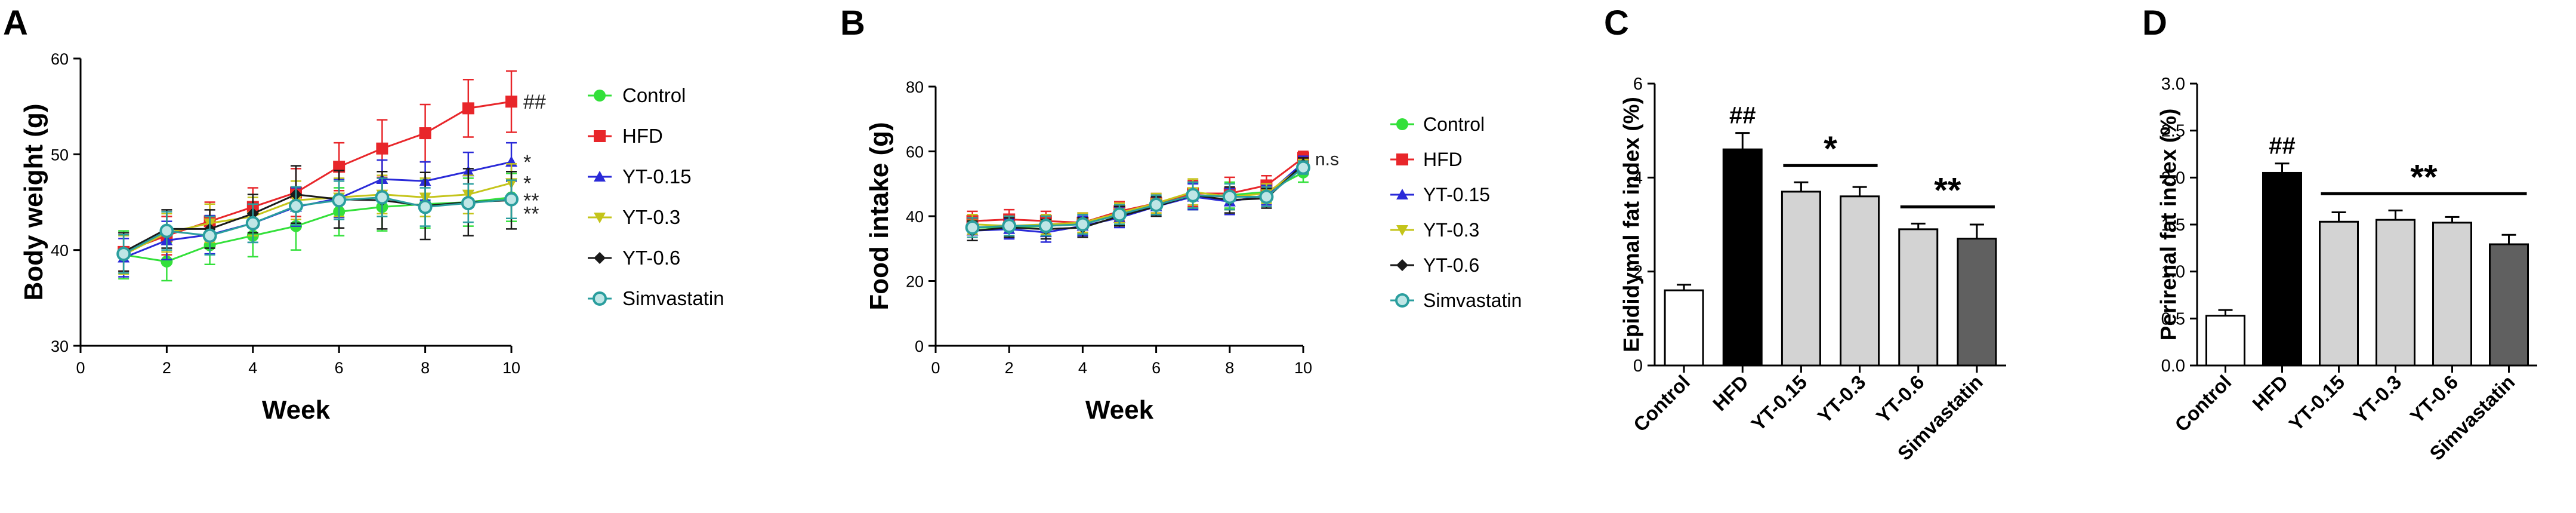 This screenshot has width=2576, height=513. Describe the element at coordinates (60, 155) in the screenshot. I see `y-tick-label: 50` at that location.